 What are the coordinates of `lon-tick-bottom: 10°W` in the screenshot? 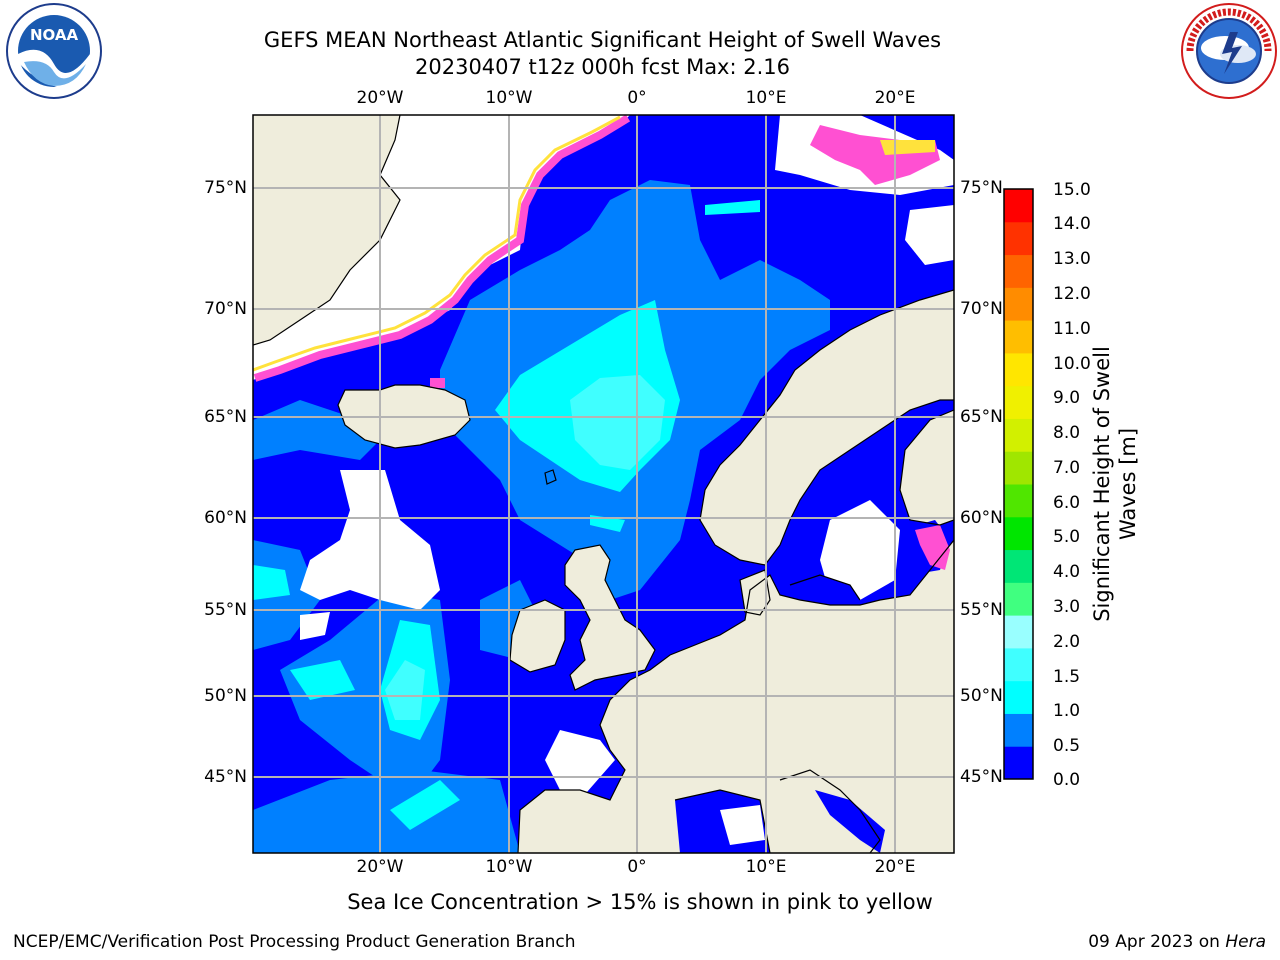 It's located at (509, 867).